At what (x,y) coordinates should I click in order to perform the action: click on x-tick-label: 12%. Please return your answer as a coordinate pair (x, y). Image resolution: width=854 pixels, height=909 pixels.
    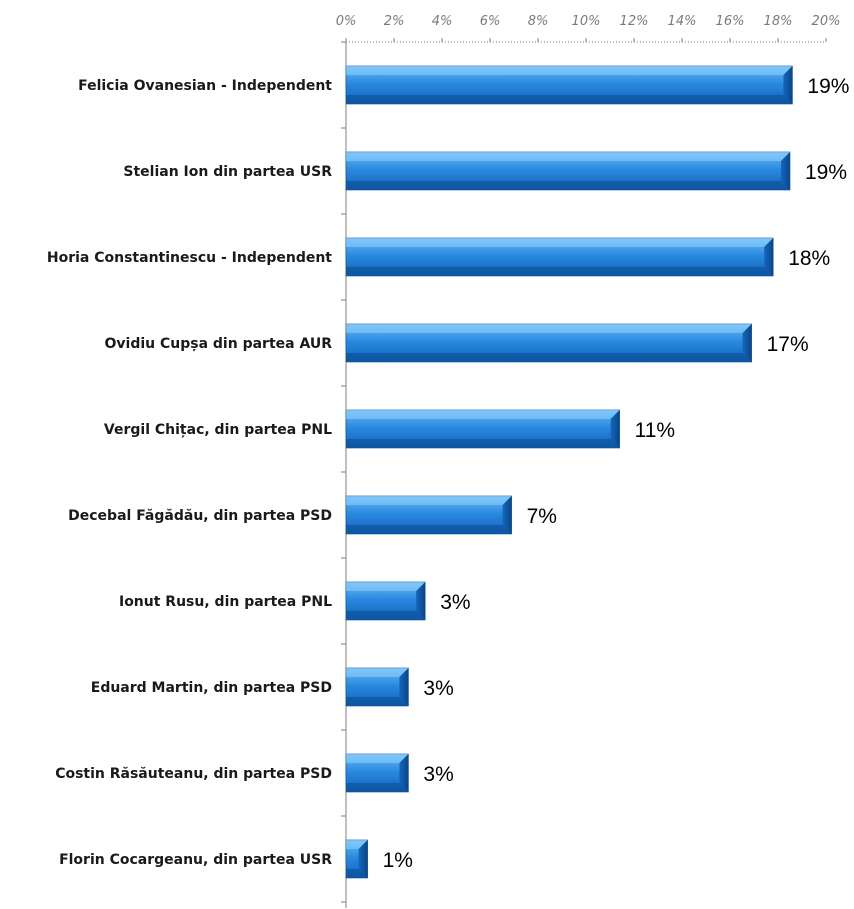
    Looking at the image, I should click on (634, 21).